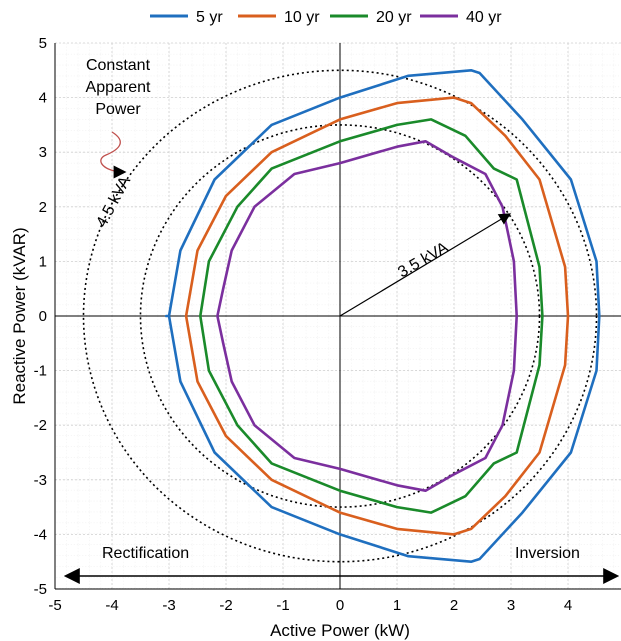 The image size is (621, 641). I want to click on y-tick-label: -2, so click(40, 425).